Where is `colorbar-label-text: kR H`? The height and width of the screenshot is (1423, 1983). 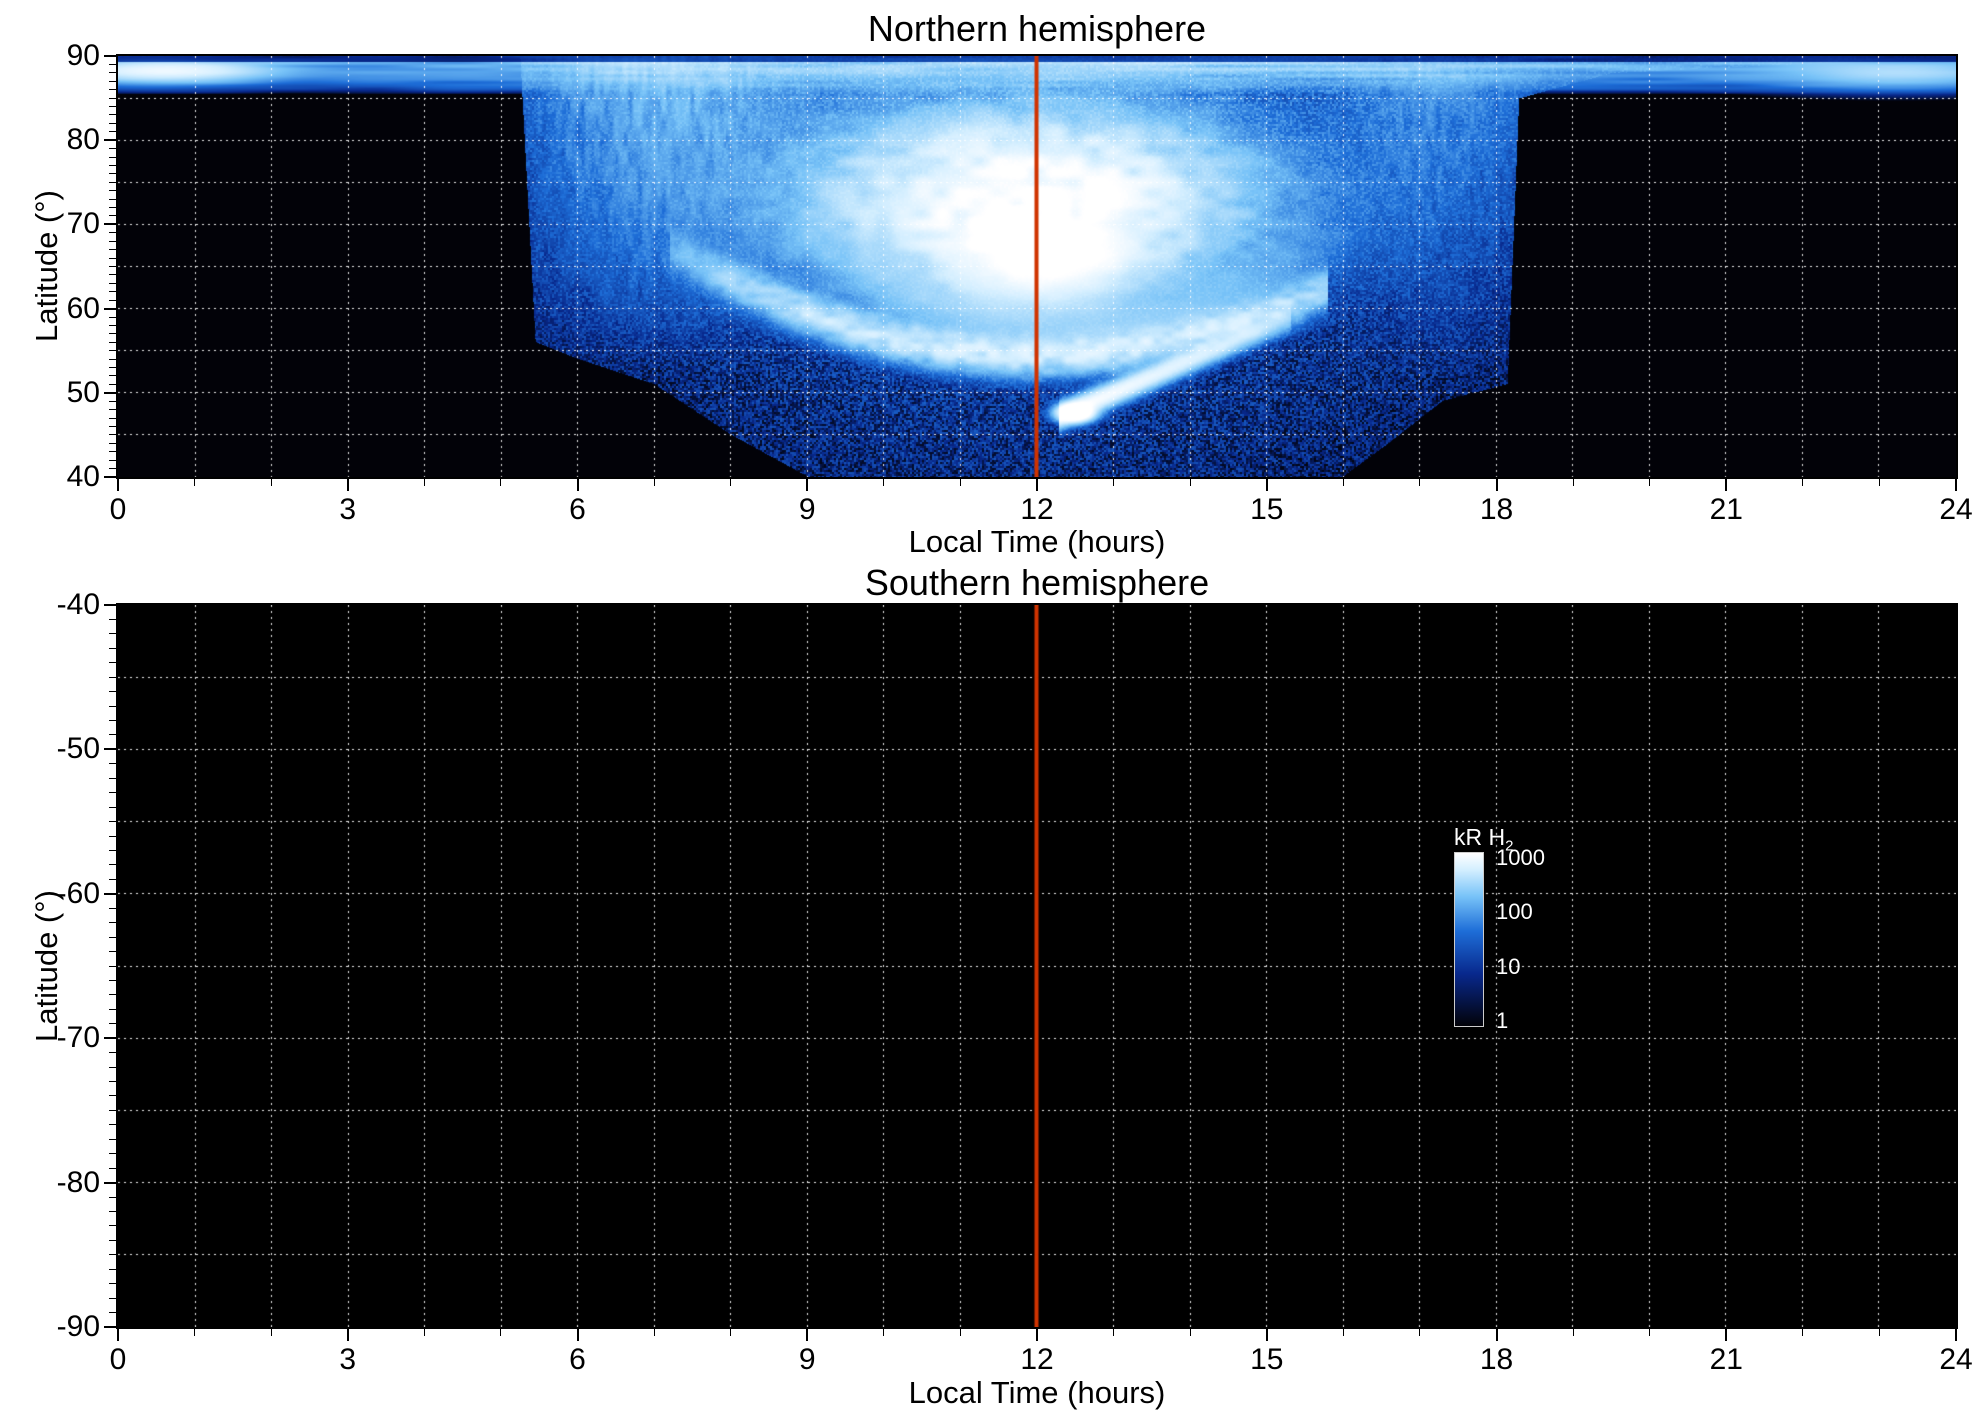
colorbar-label-text: kR H is located at coordinates (1480, 837).